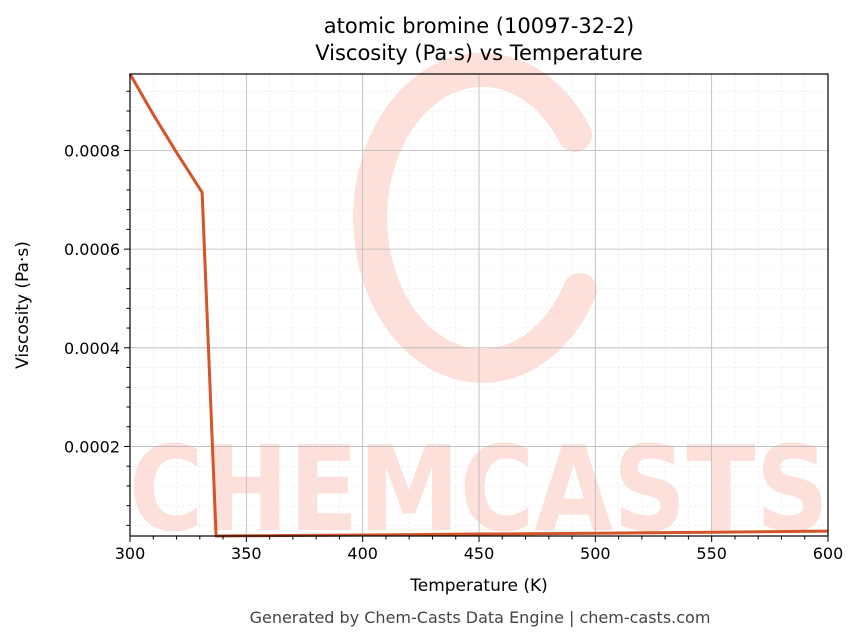 This screenshot has height=644, width=863. I want to click on watermark-swoosh, so click(475, 217).